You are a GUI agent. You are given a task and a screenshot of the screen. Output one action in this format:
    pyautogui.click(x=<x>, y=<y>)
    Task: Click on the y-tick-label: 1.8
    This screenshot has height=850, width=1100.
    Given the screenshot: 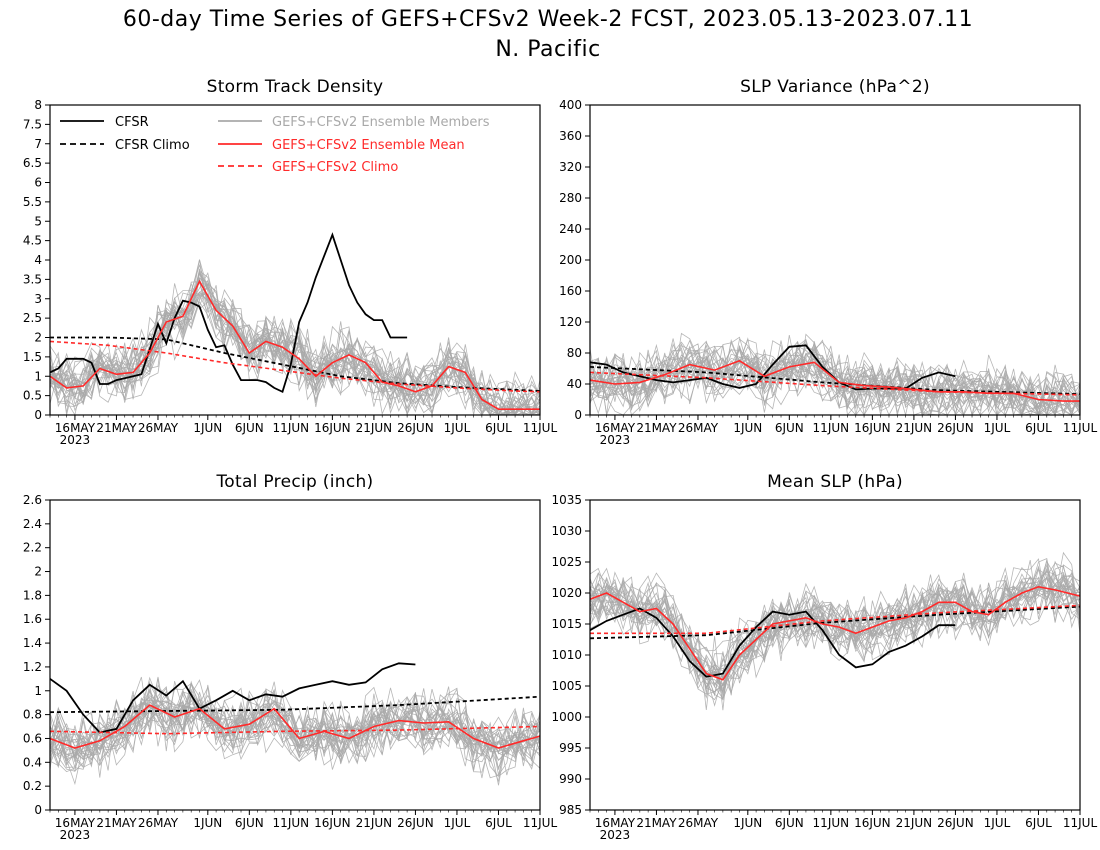 What is the action you would take?
    pyautogui.click(x=32, y=595)
    